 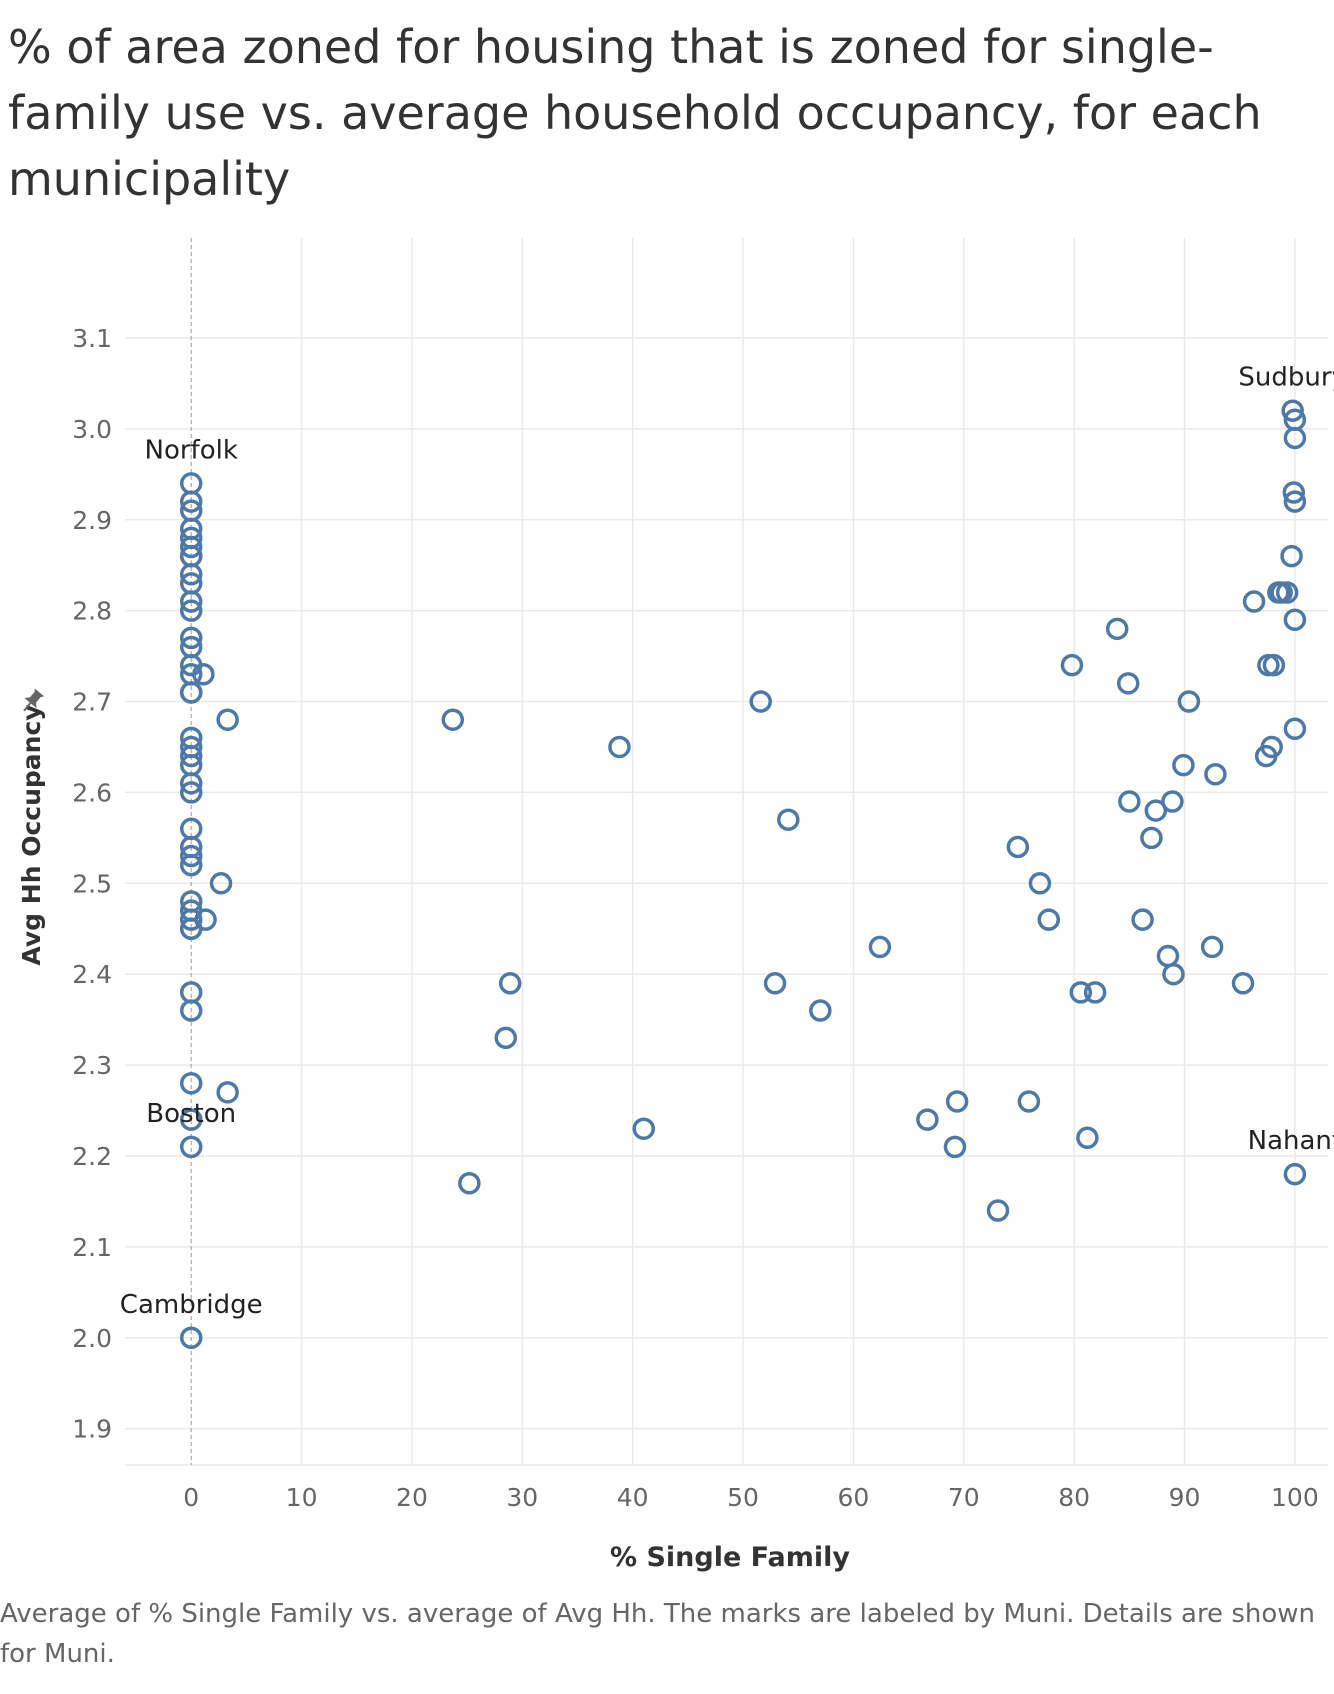 I want to click on x-tick-label: 0, so click(x=191, y=1497).